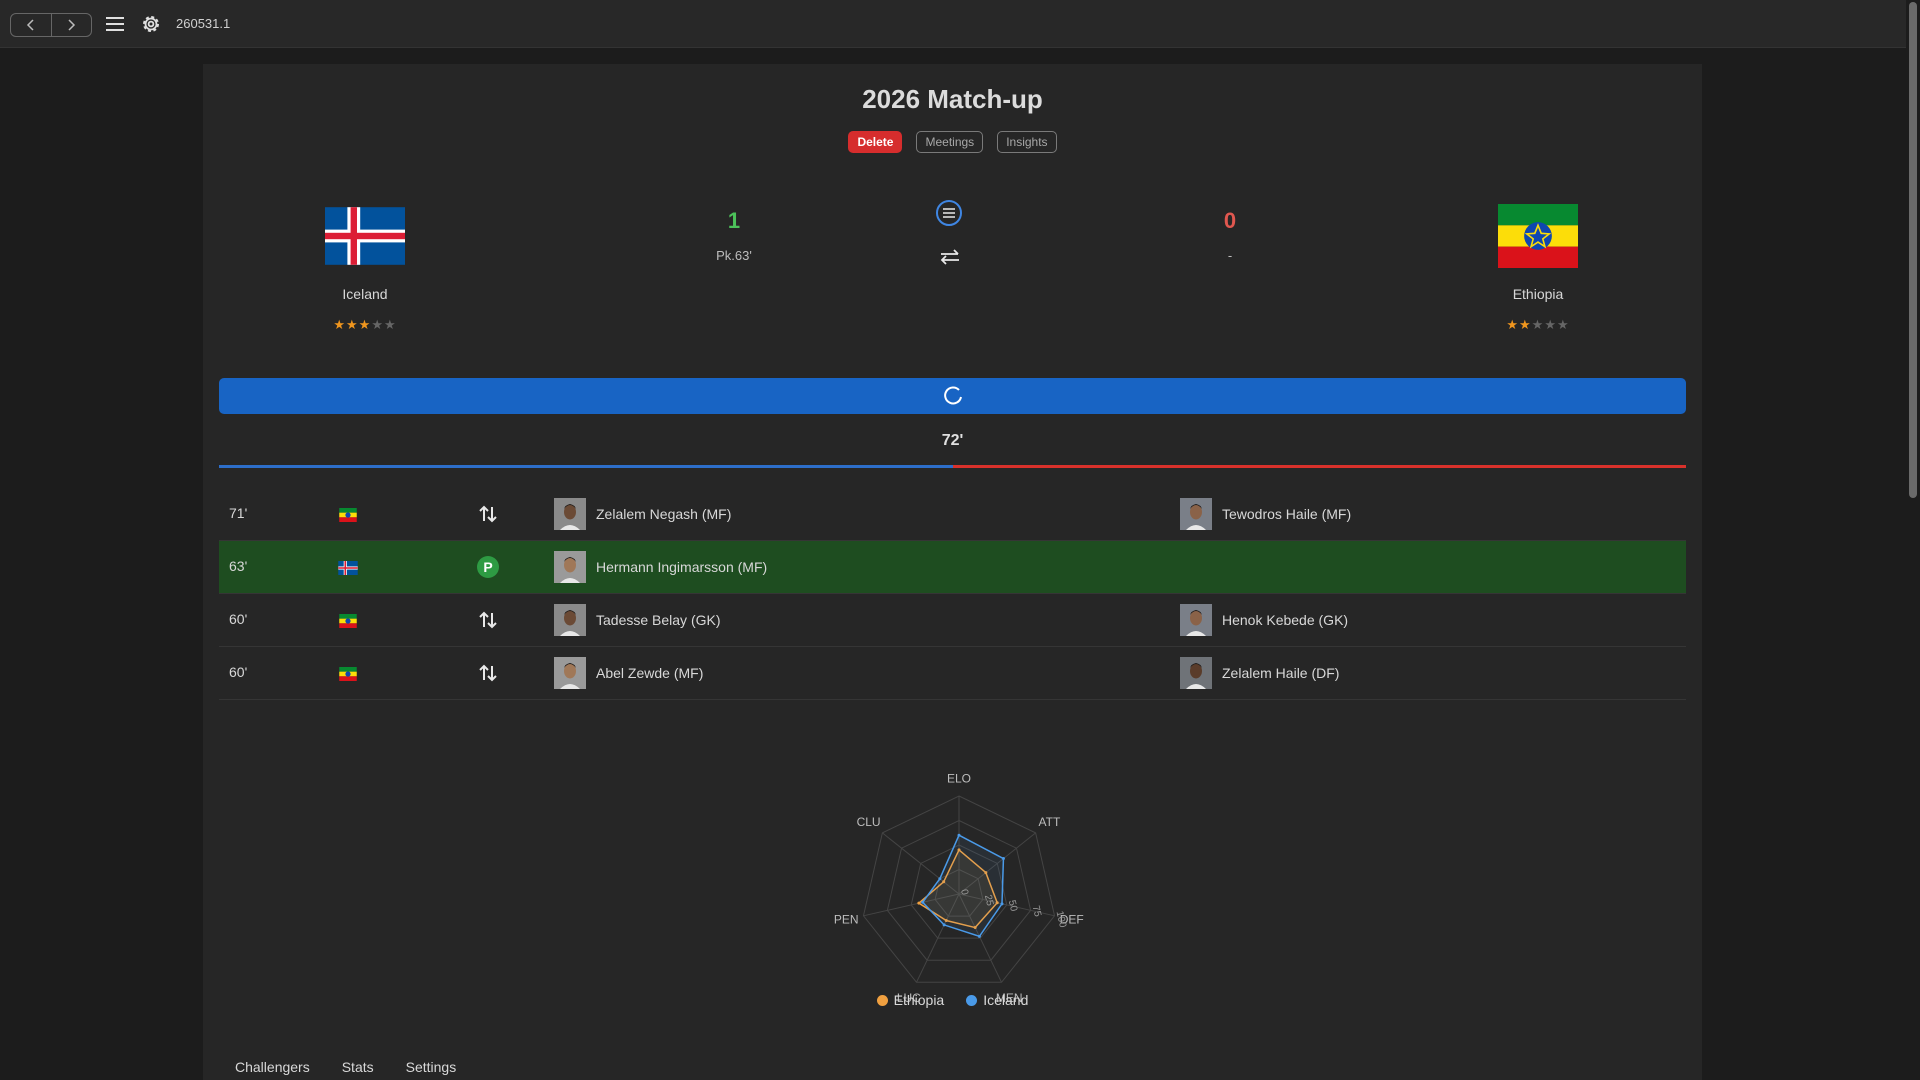  I want to click on radar-axis-label: DEF, so click(1072, 920).